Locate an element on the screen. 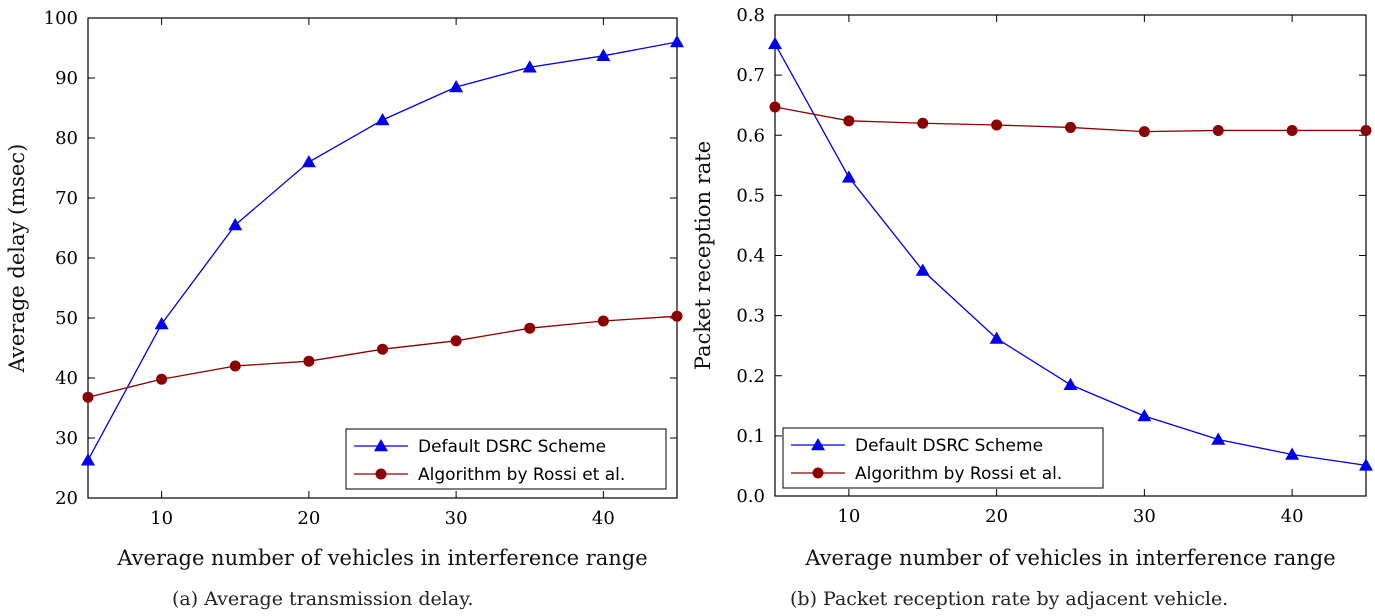  y-tick-label: 0.3 is located at coordinates (750, 316).